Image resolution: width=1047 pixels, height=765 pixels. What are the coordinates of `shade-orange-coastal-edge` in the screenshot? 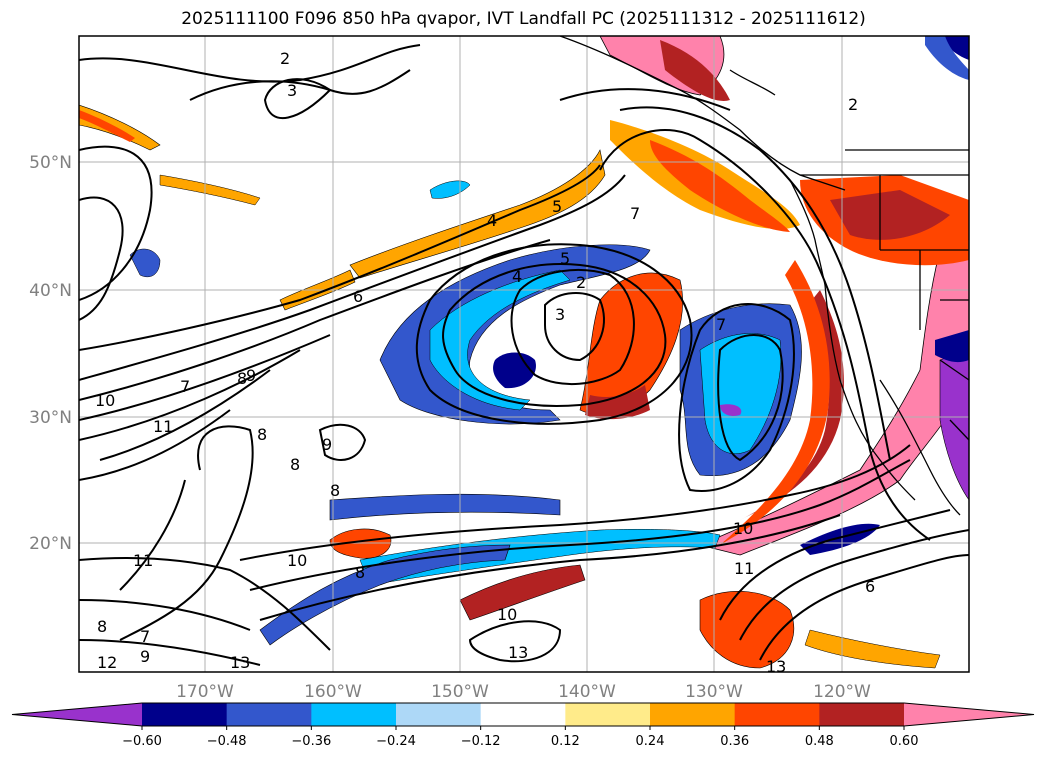 It's located at (775, 402).